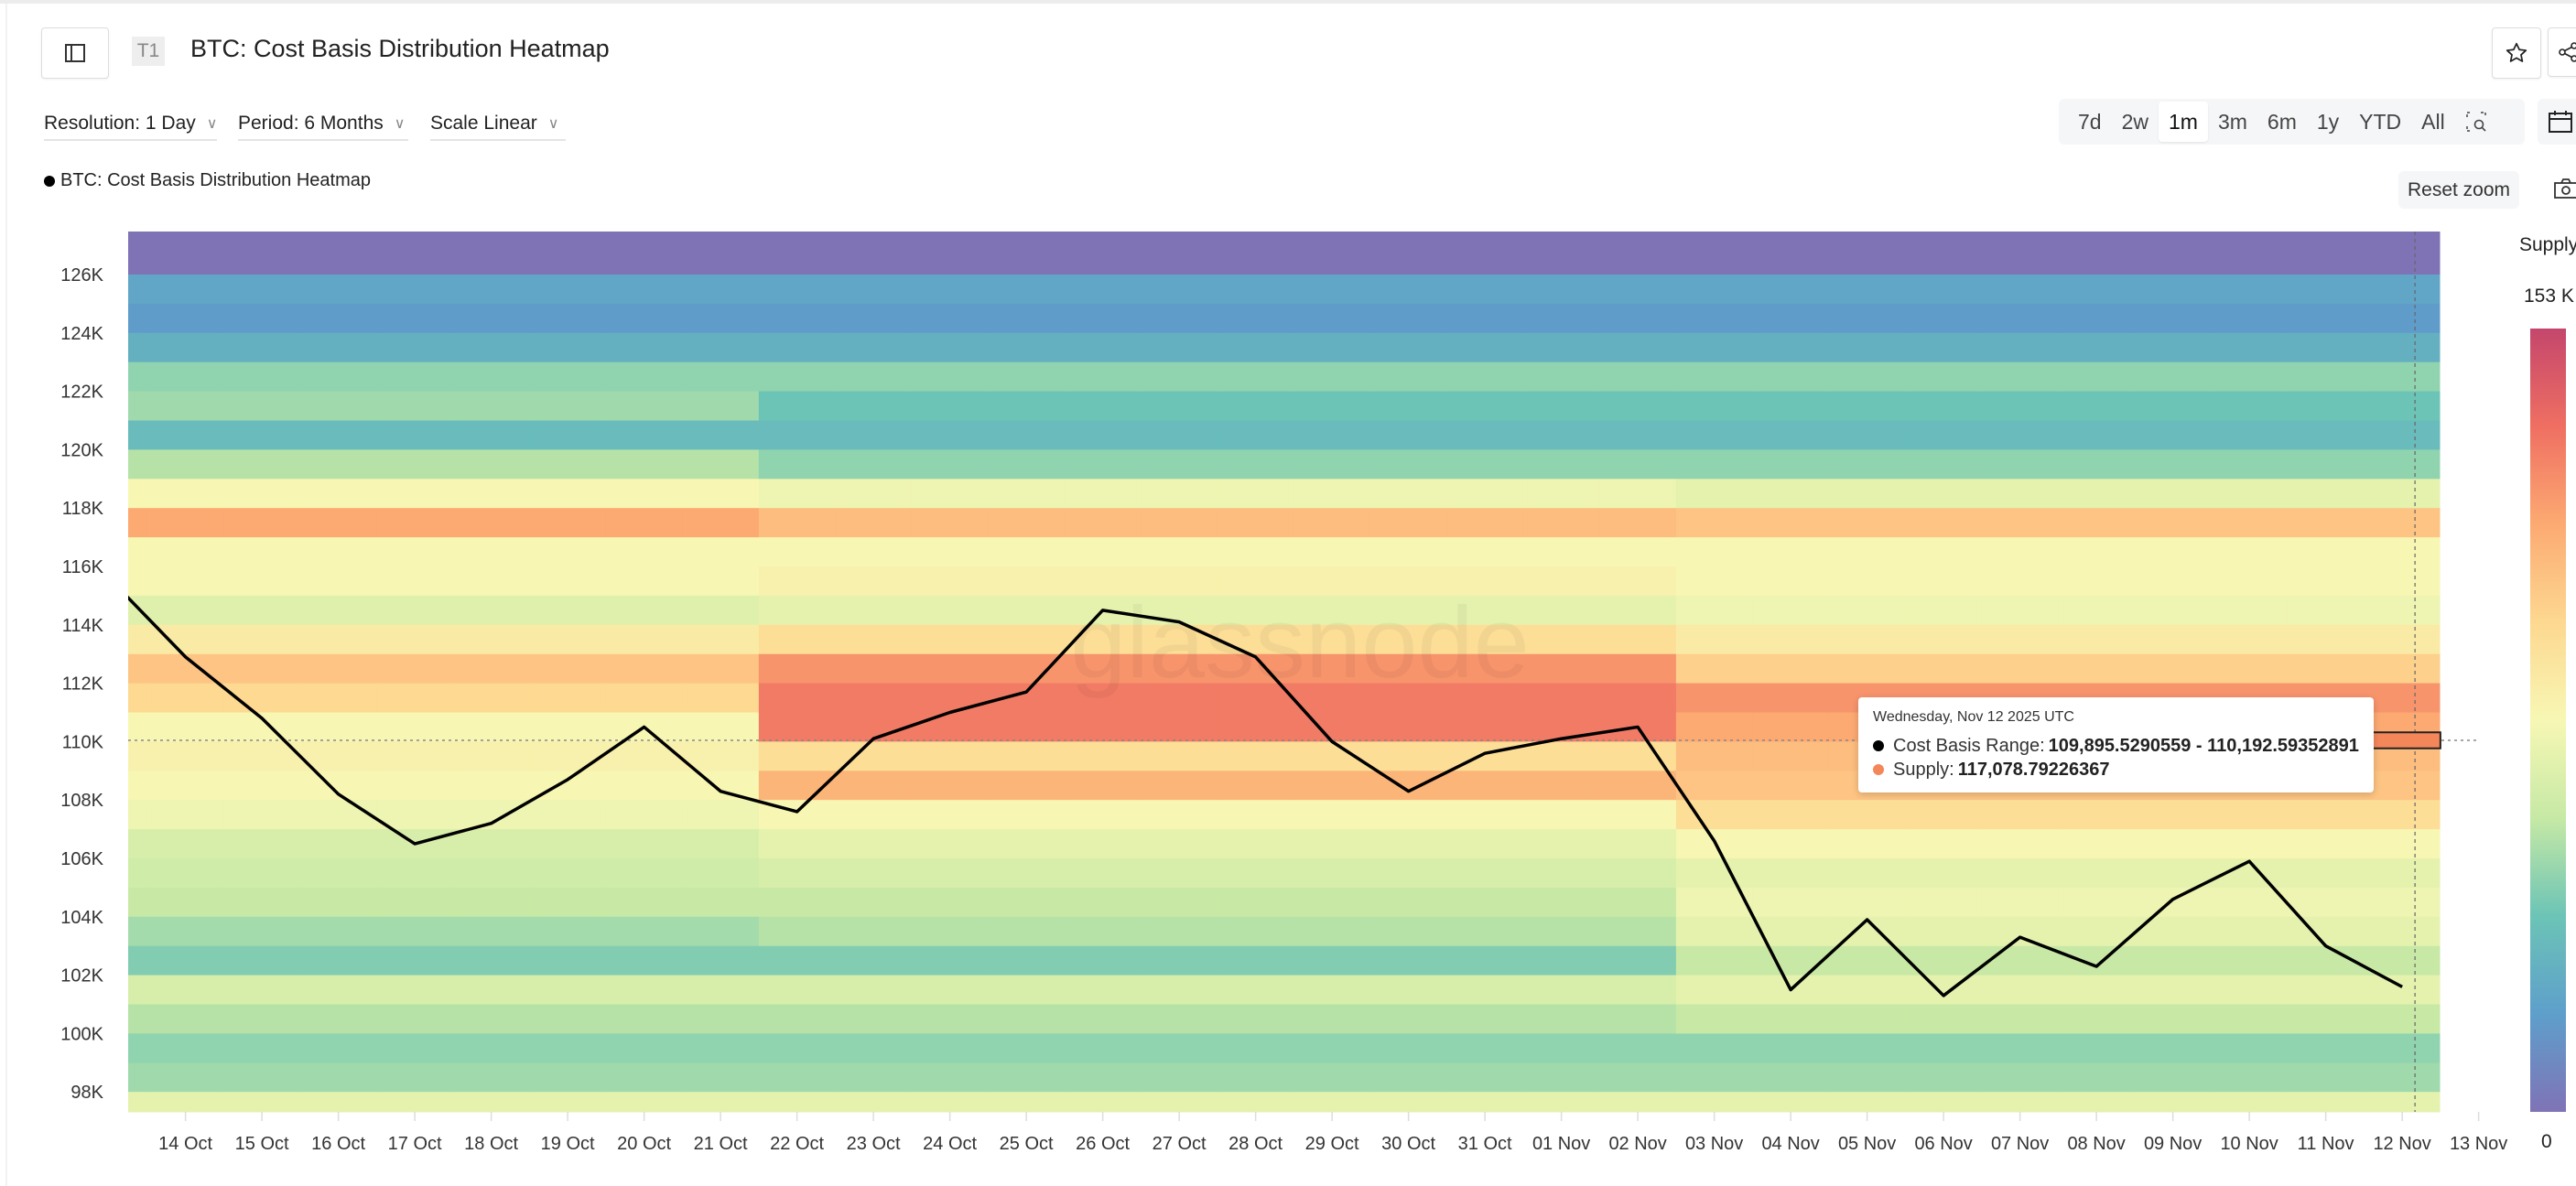  I want to click on range-2w: 2w, so click(2135, 121).